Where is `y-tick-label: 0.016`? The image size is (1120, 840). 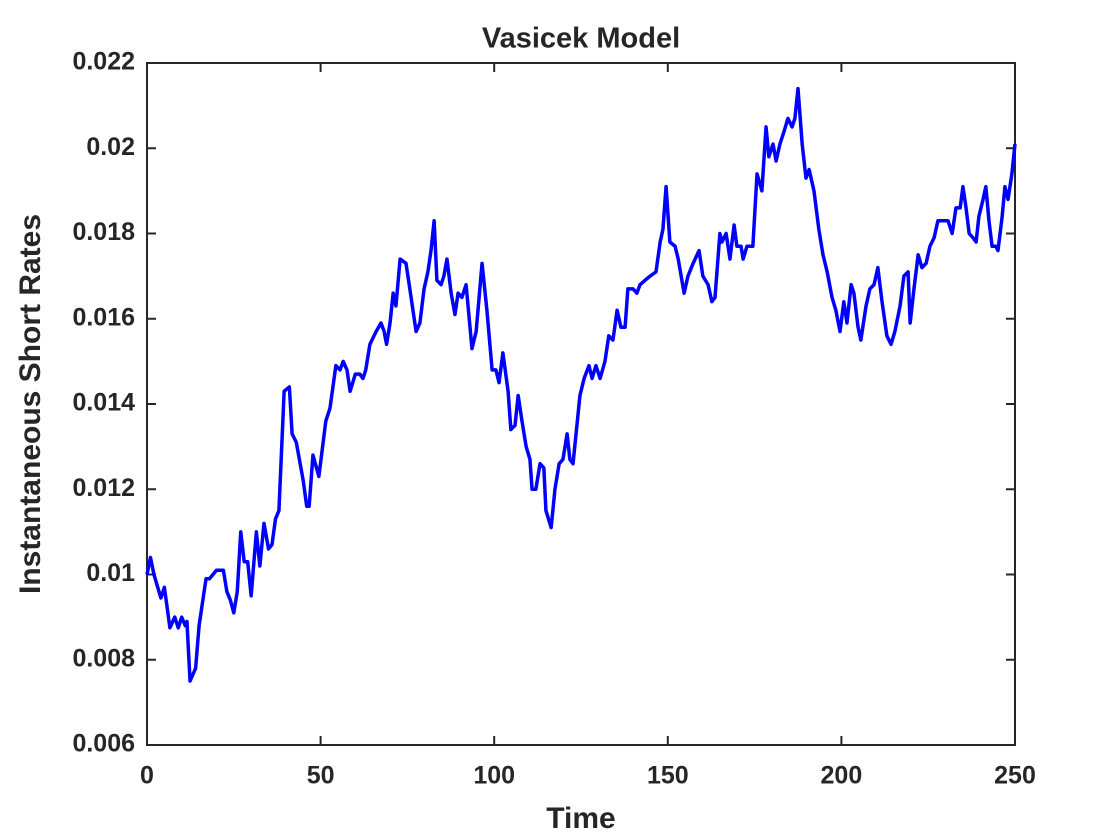
y-tick-label: 0.016 is located at coordinates (103, 317).